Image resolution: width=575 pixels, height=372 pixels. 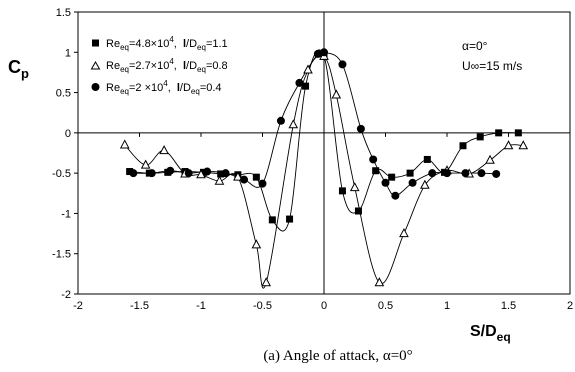 I want to click on x-tick-label: -0.5, so click(x=262, y=306).